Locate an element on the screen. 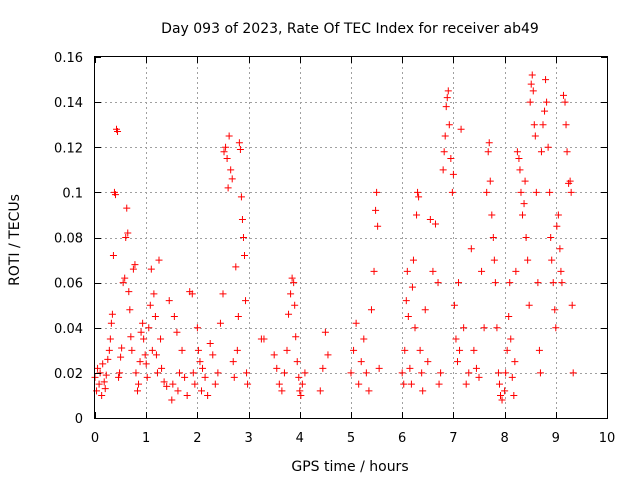 This screenshot has width=640, height=480. x-tick-label: 7 is located at coordinates (453, 438).